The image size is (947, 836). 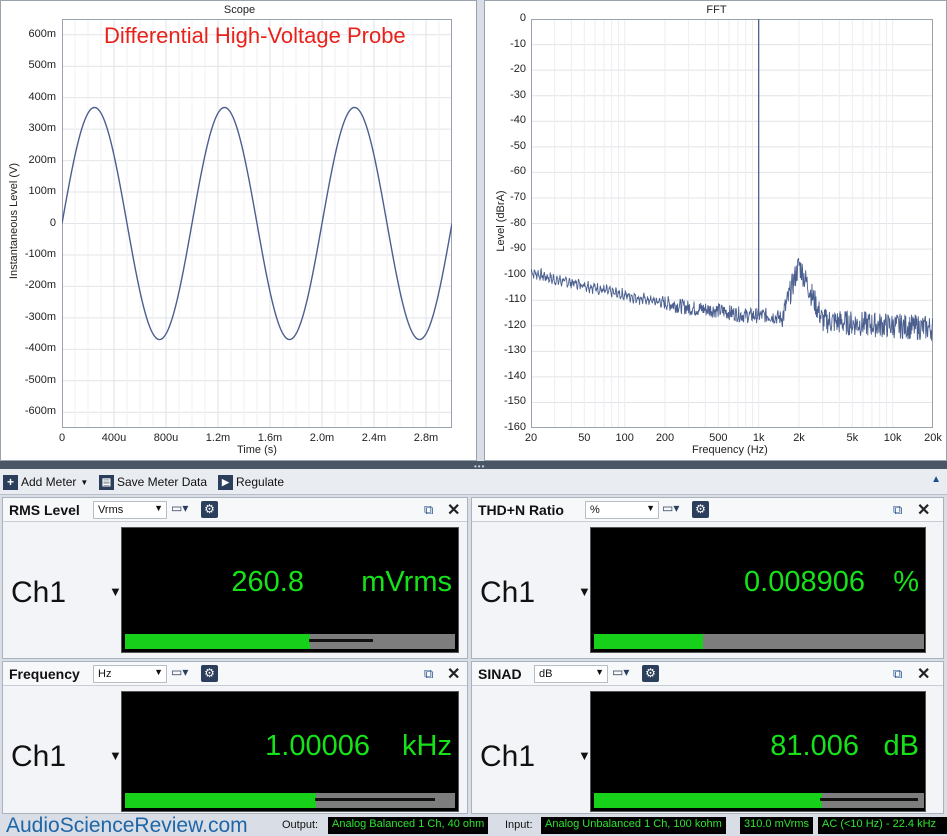 I want to click on meter-header: Frequency Hz ▼ ▭▾ ⚙ ⧉ ✕, so click(x=235, y=674).